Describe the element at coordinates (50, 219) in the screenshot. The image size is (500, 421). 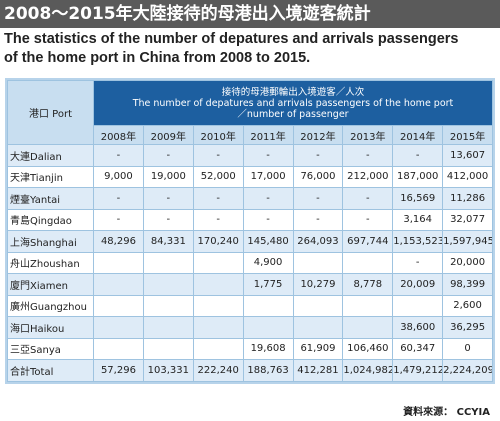
I see `port-name: 青島Qingdao` at that location.